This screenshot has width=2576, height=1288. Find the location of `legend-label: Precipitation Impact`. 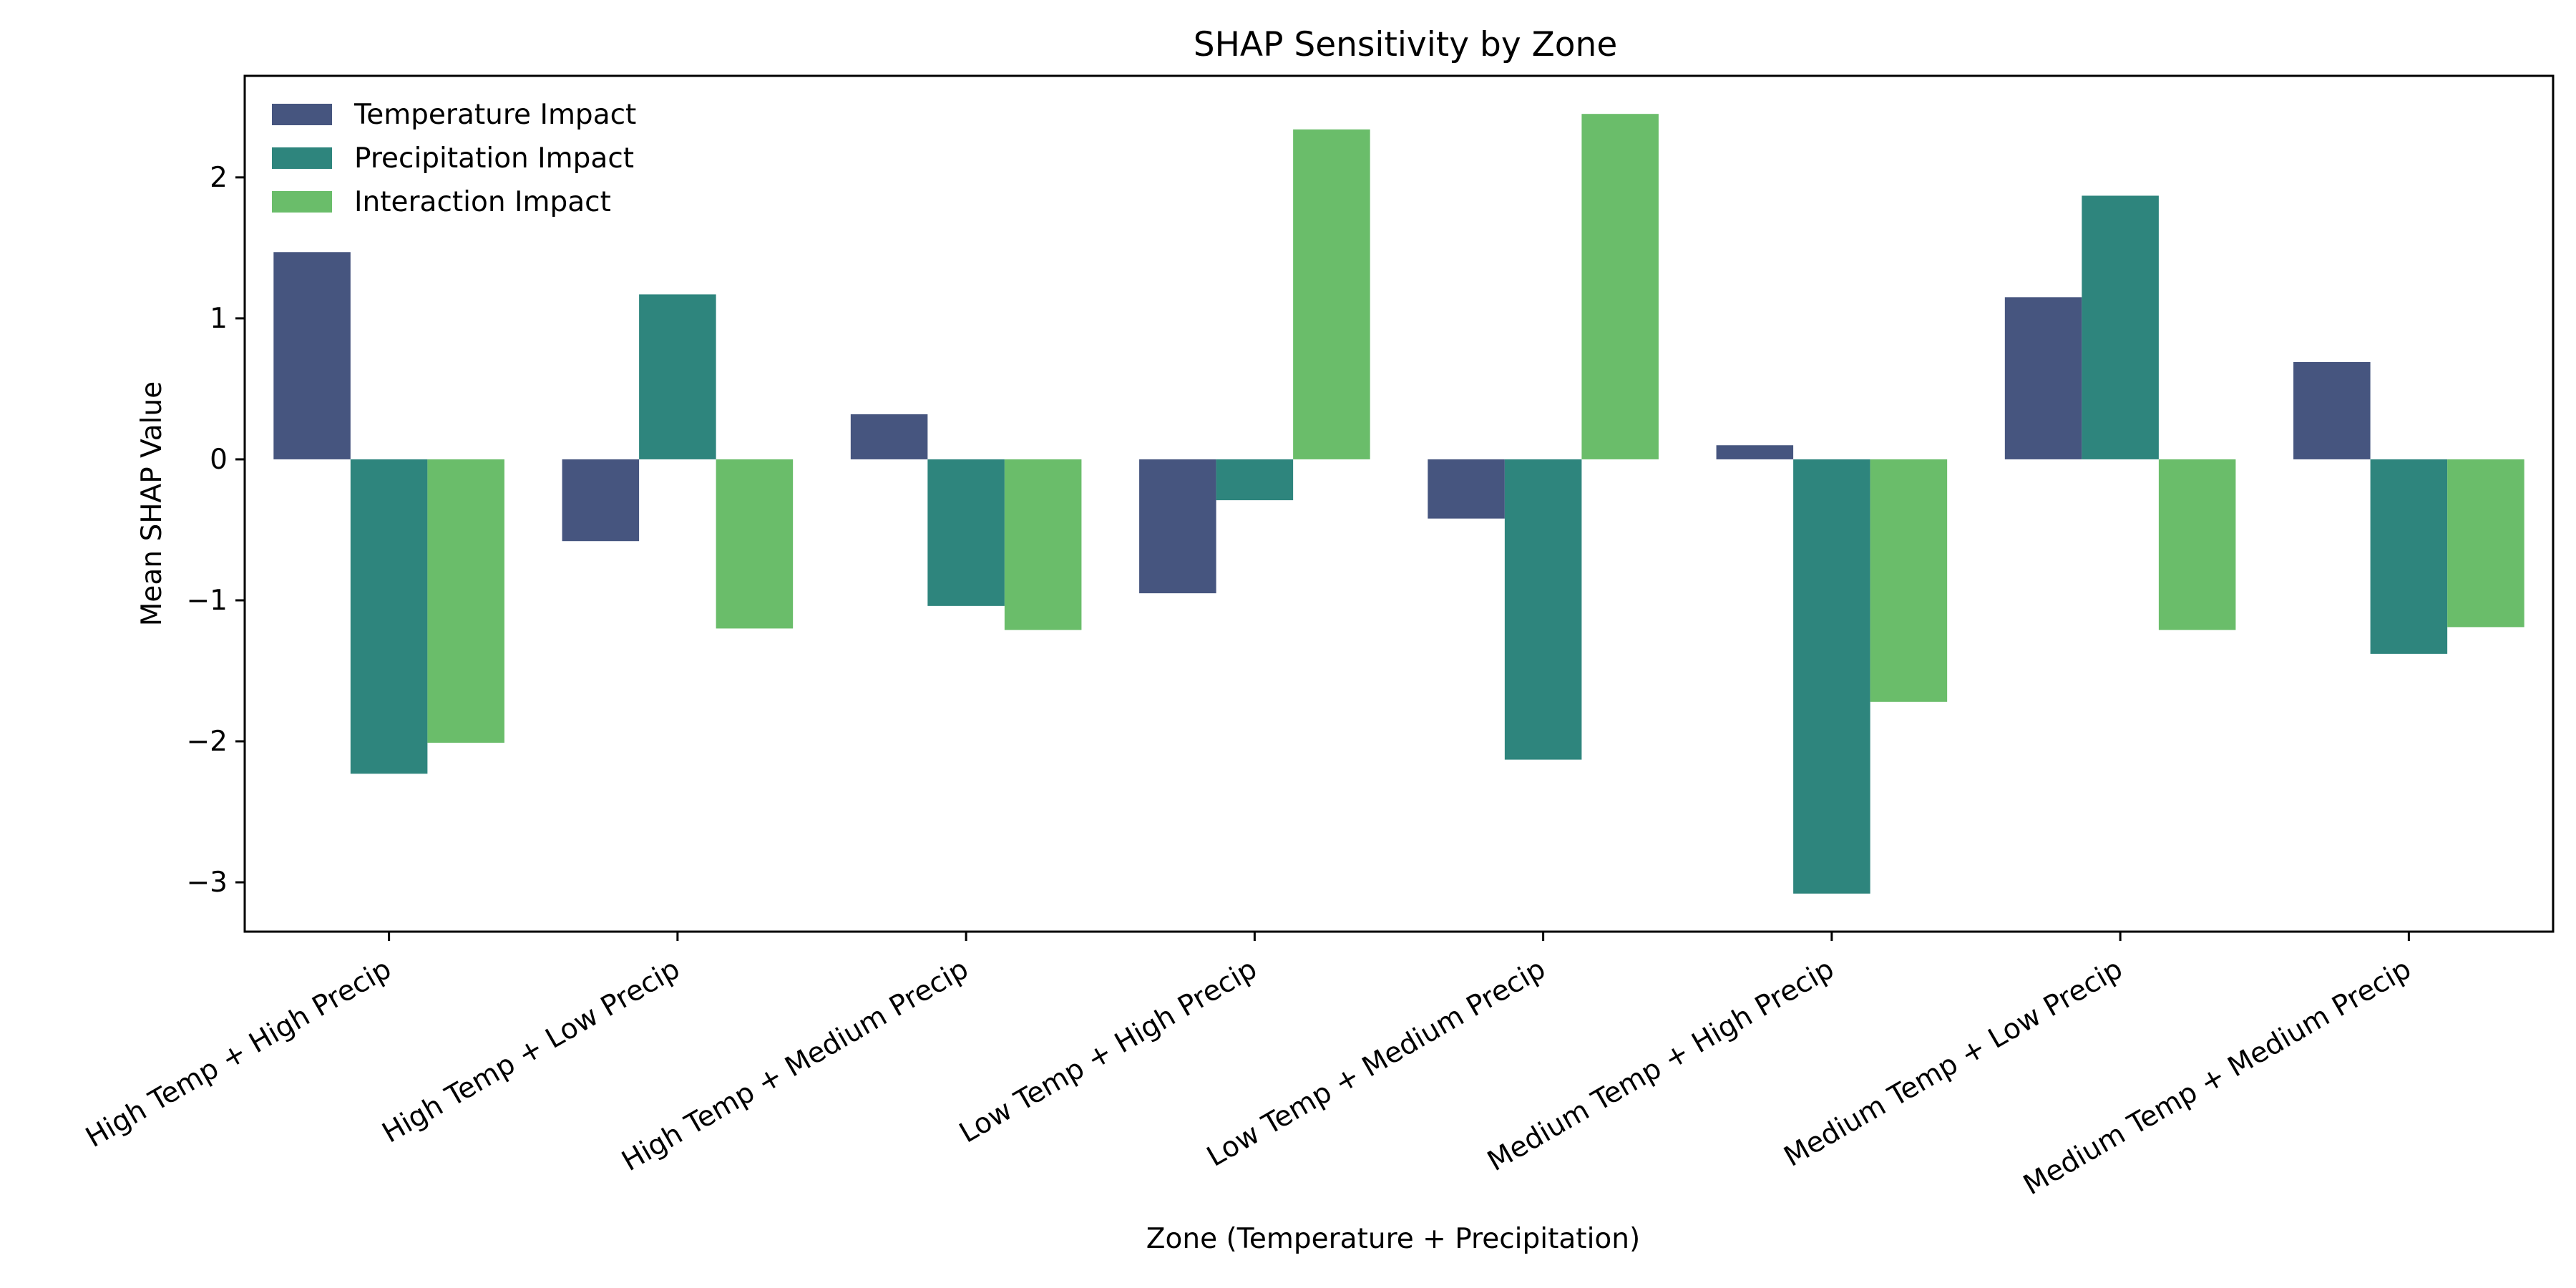

legend-label: Precipitation Impact is located at coordinates (494, 158).